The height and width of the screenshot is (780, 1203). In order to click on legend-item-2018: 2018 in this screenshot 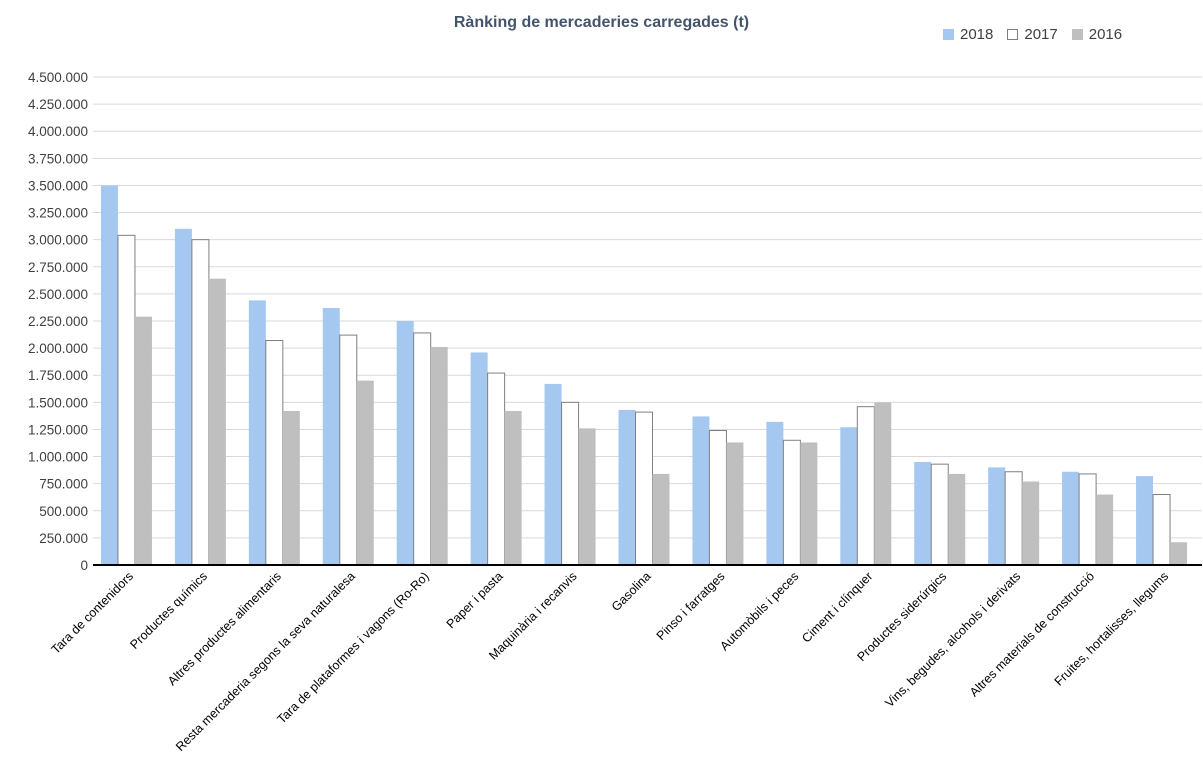, I will do `click(968, 34)`.